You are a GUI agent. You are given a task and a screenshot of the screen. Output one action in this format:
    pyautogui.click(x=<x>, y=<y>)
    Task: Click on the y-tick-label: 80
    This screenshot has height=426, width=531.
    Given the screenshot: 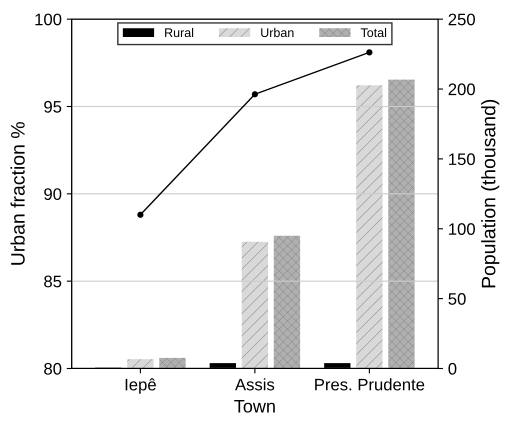 What is the action you would take?
    pyautogui.click(x=53, y=368)
    